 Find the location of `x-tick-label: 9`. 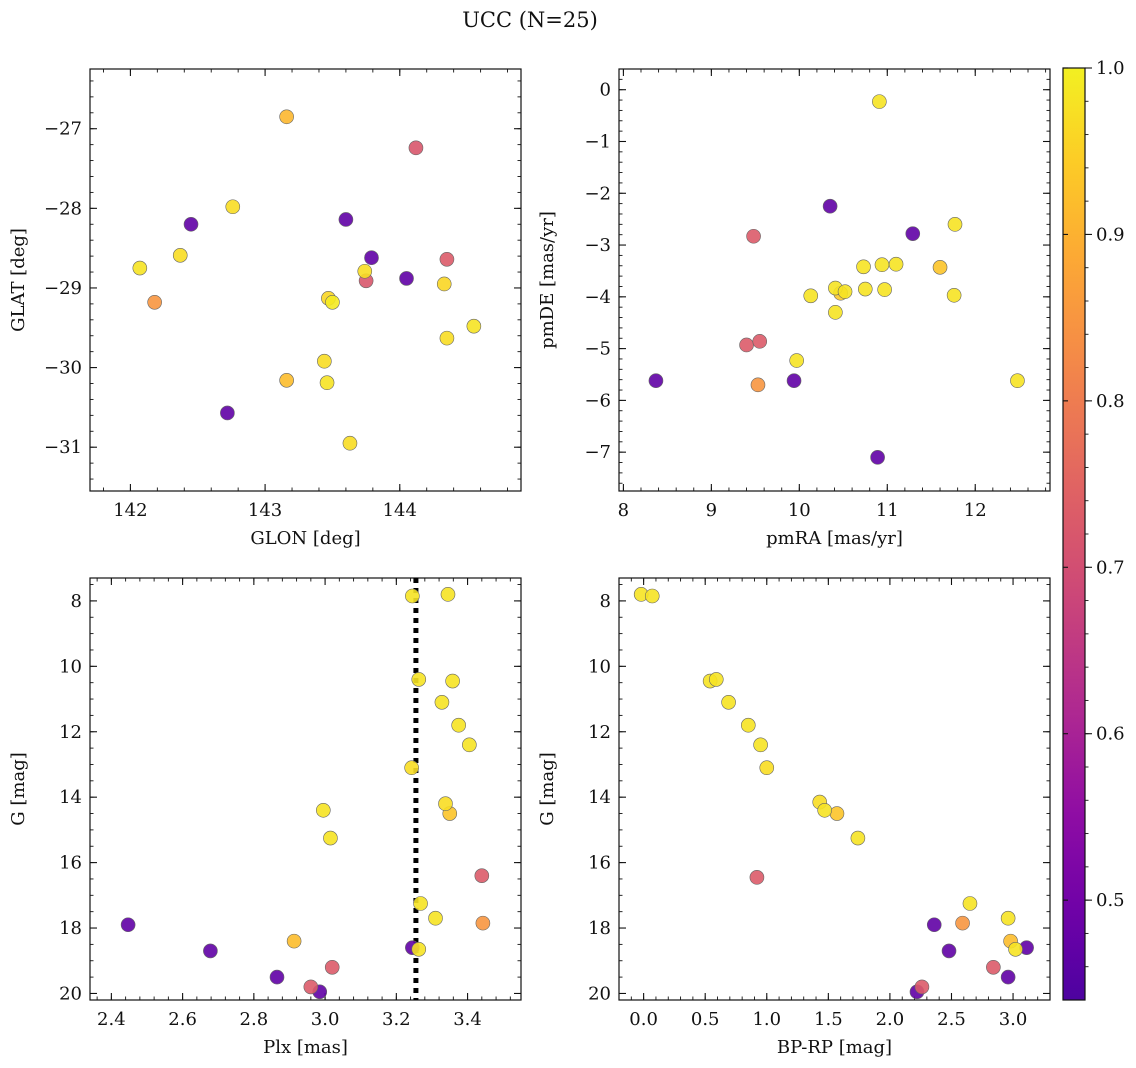

x-tick-label: 9 is located at coordinates (711, 510).